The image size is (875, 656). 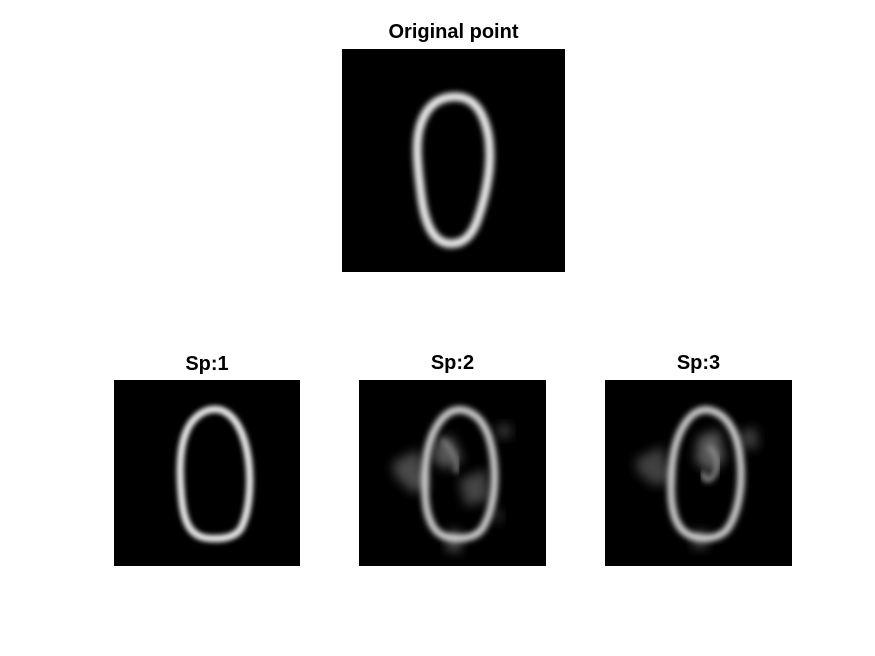 I want to click on sp1-title: Sp:1, so click(x=207, y=364).